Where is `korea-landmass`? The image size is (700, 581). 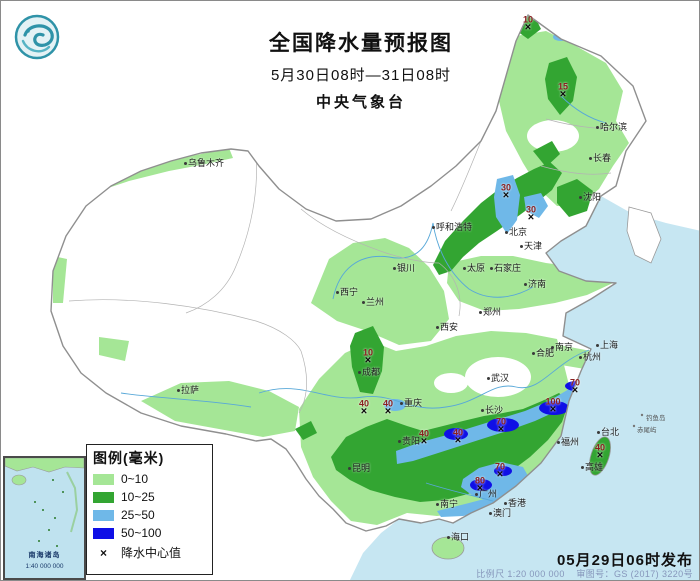
korea-landmass is located at coordinates (644, 235).